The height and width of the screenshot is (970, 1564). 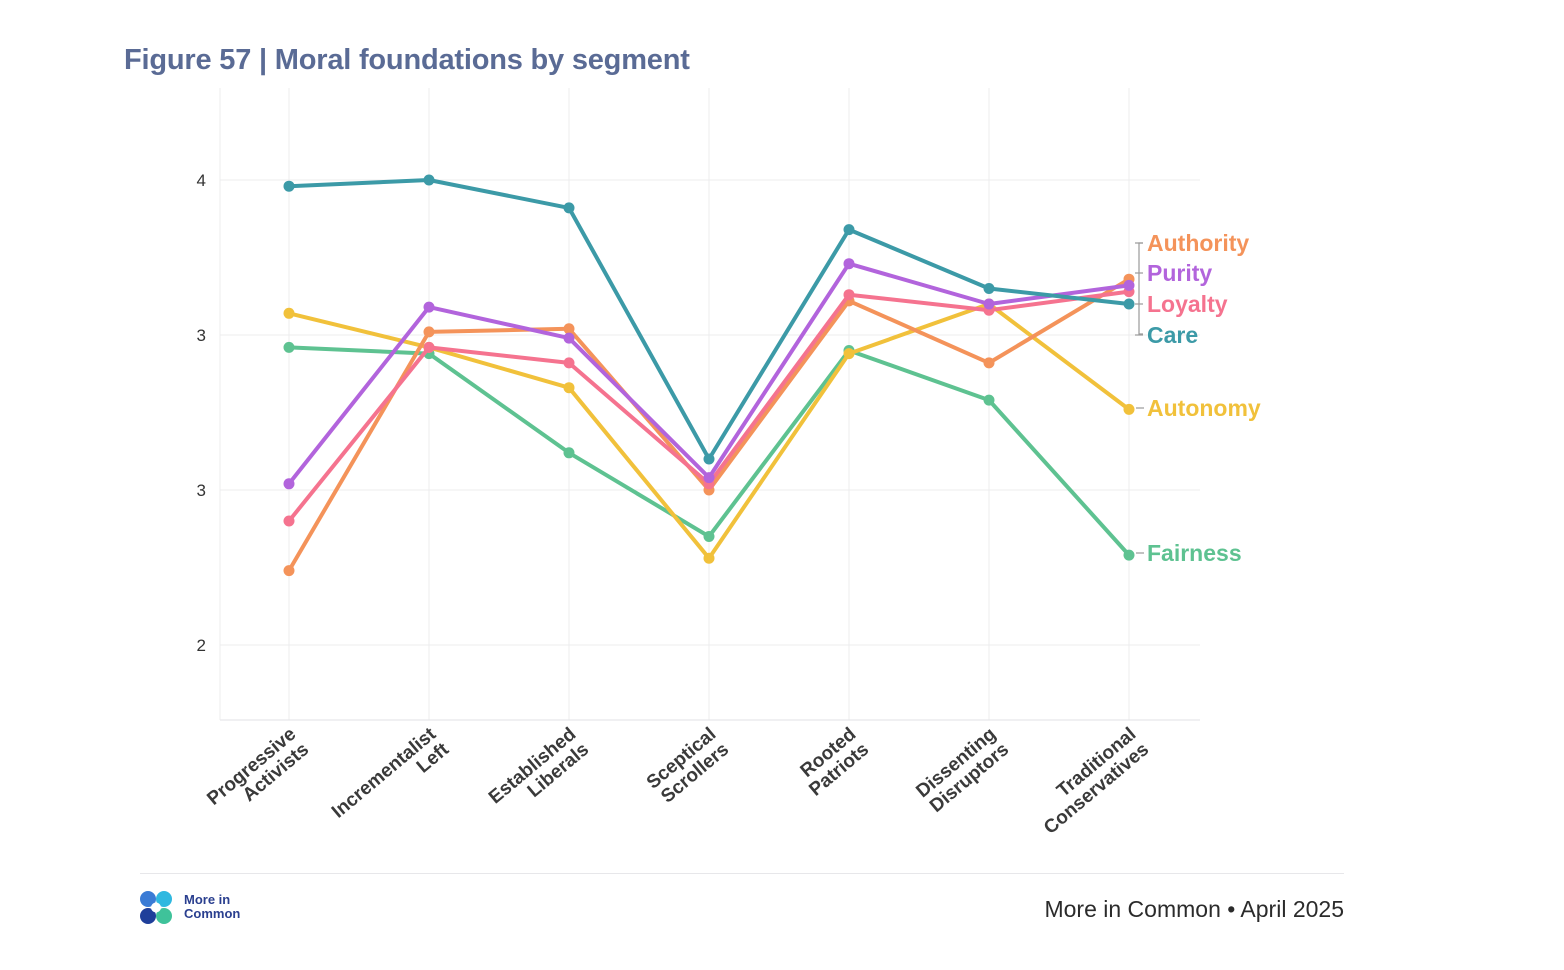 I want to click on series-label-autonomy: Autonomy, so click(x=1204, y=408).